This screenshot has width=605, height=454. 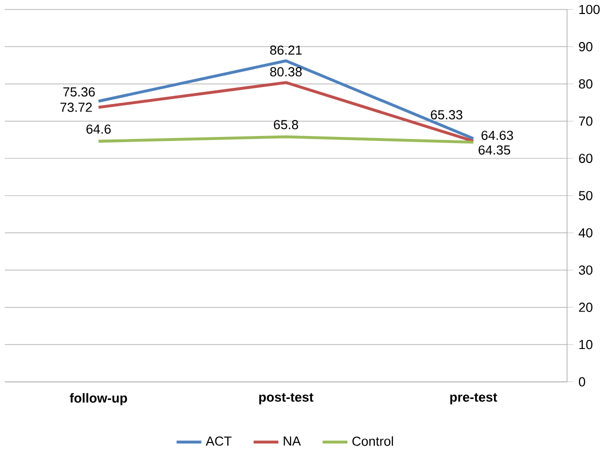 I want to click on y-tick-label: 50, so click(x=585, y=195).